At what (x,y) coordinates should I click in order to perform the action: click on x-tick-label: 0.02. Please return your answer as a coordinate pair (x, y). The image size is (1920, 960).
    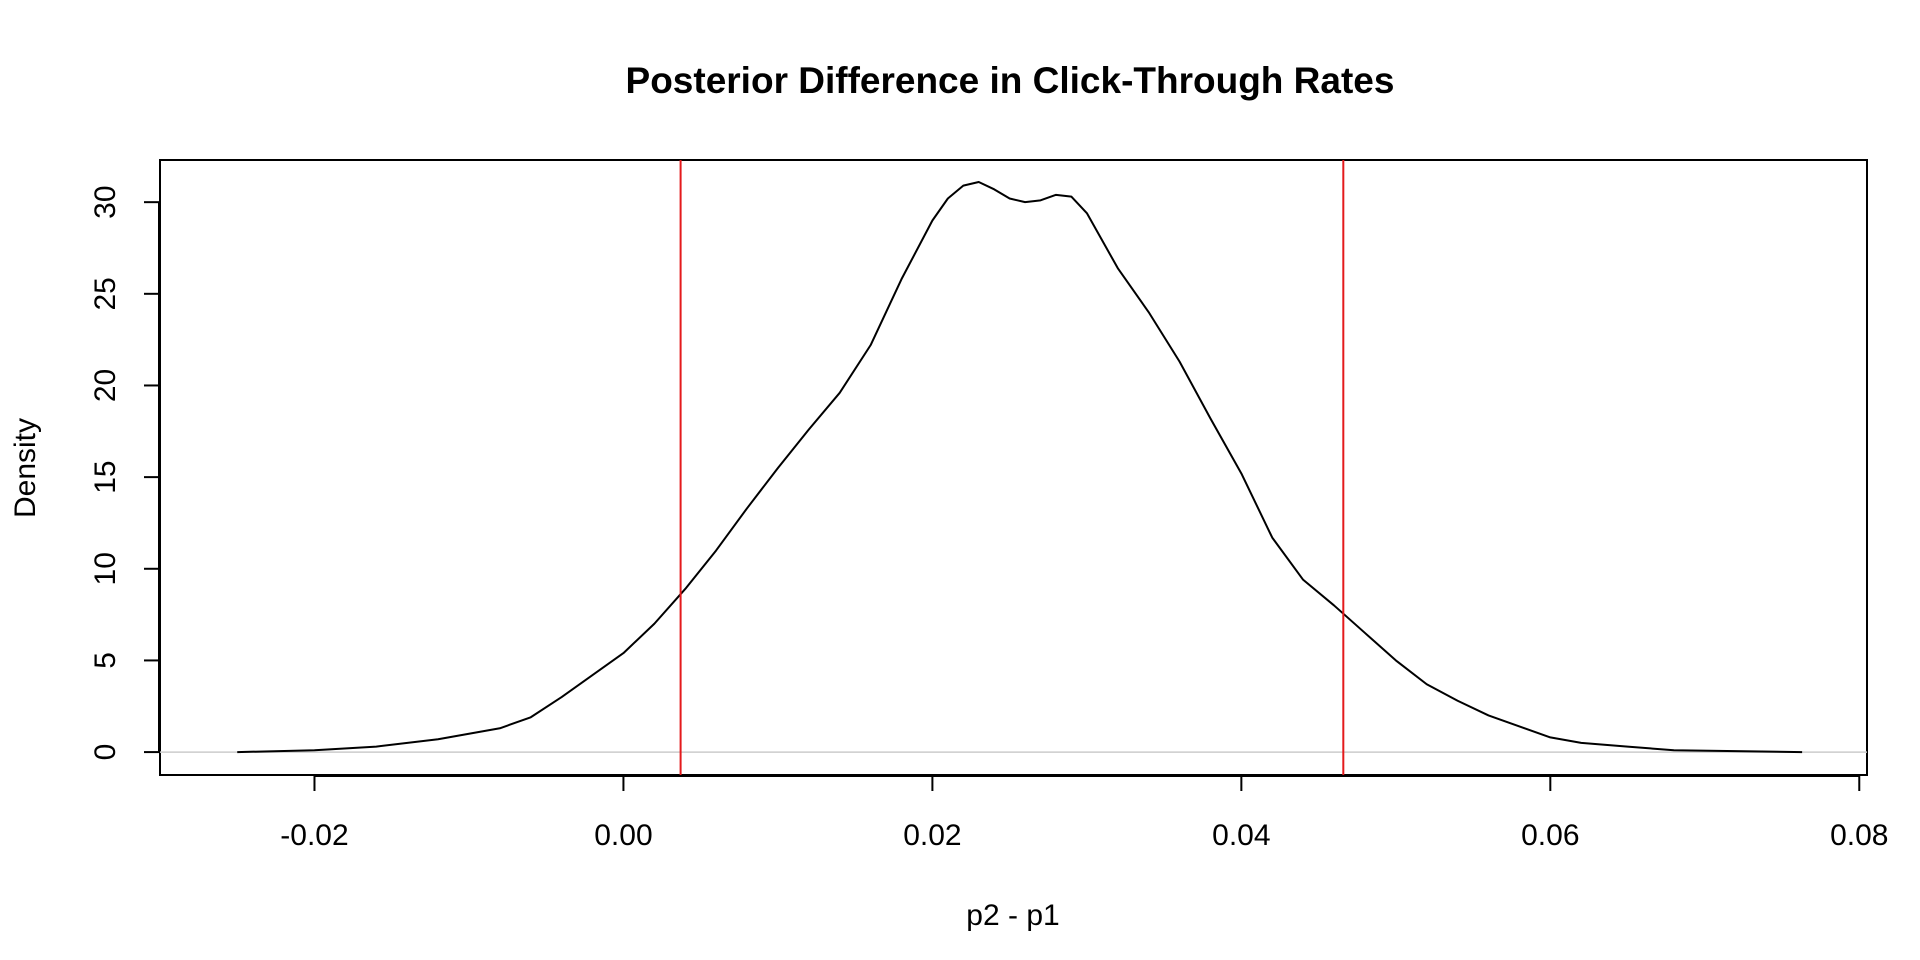
    Looking at the image, I should click on (932, 835).